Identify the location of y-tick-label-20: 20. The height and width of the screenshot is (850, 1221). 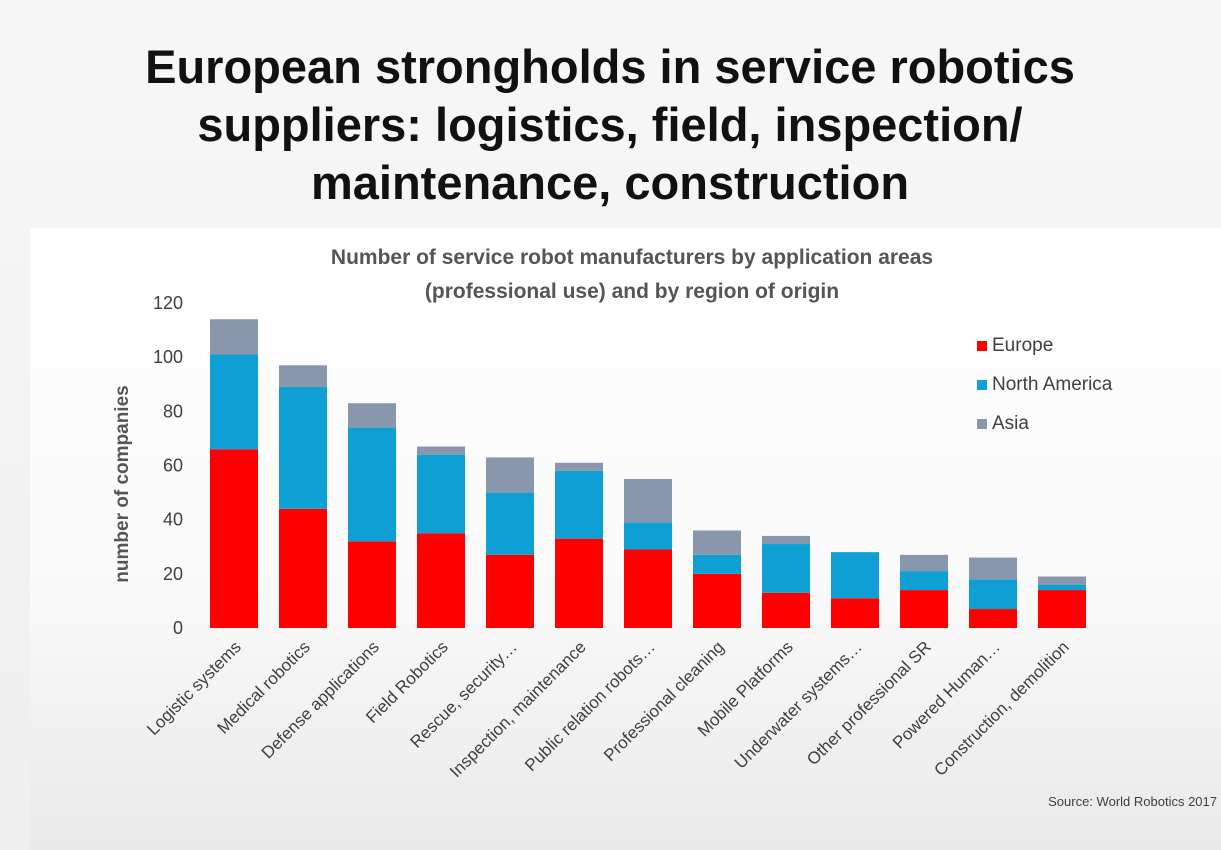
(173, 574).